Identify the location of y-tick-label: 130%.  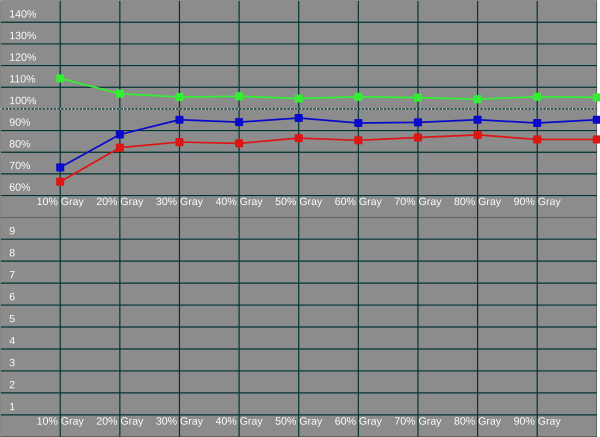
(23, 36).